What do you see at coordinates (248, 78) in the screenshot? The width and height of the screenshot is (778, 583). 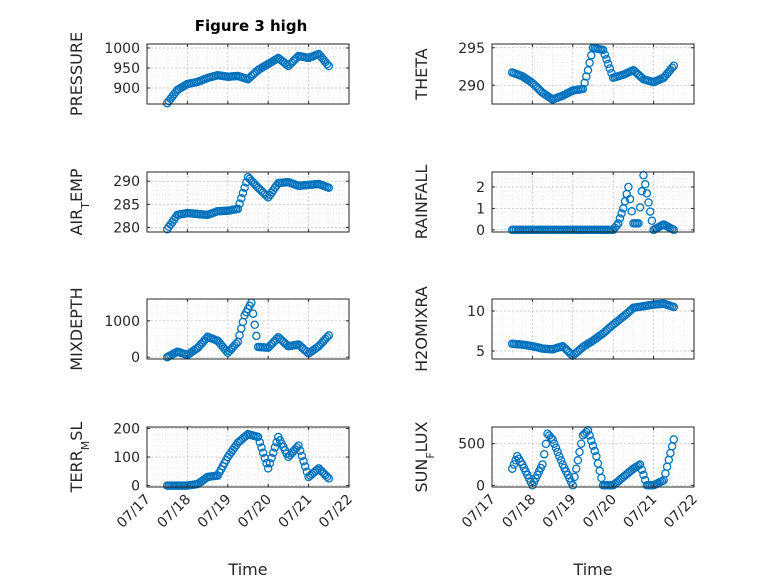 I see `series-pressure` at bounding box center [248, 78].